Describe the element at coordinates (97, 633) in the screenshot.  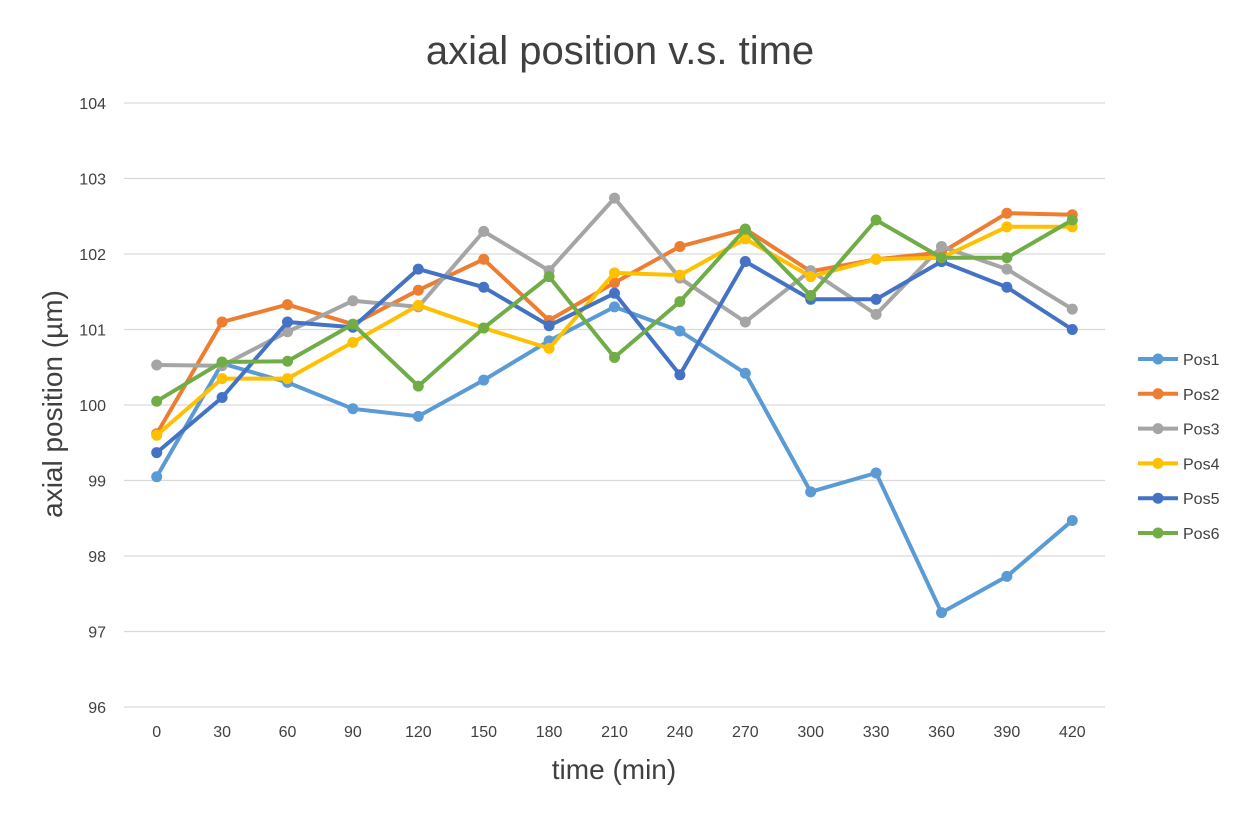
I see `y-tick-label: 97` at that location.